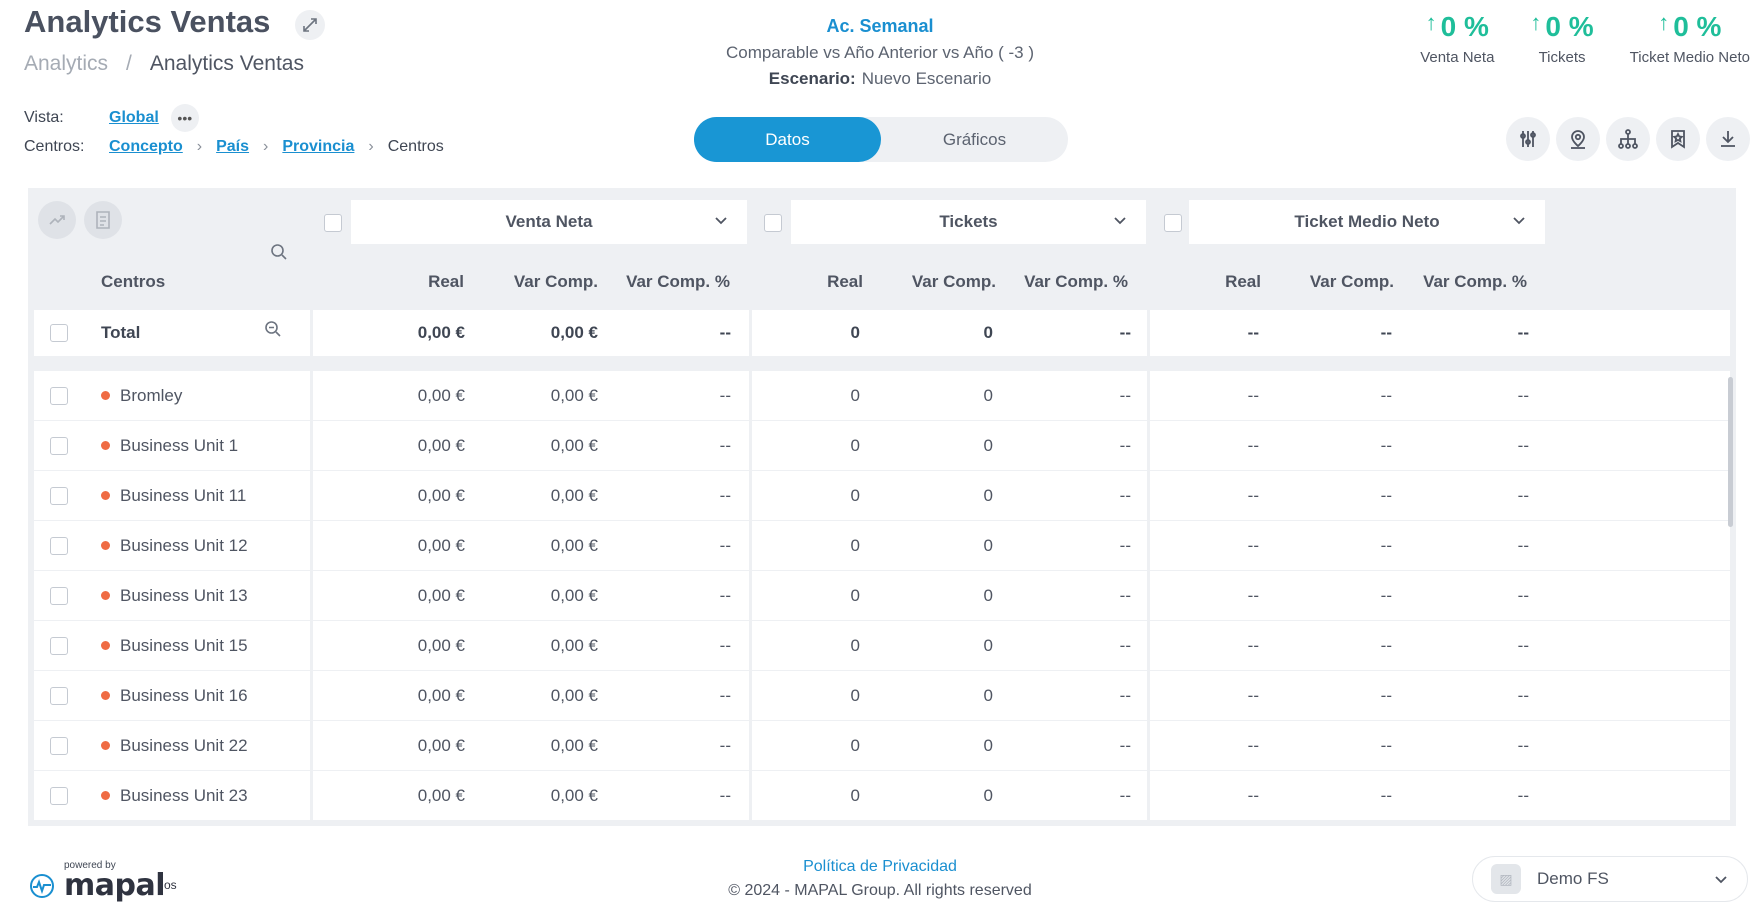 The width and height of the screenshot is (1756, 906). Describe the element at coordinates (974, 139) in the screenshot. I see `toggle-graficos: Gráficos` at that location.